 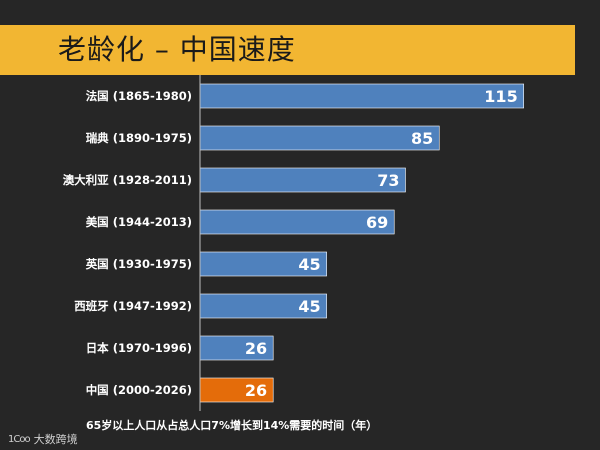 I want to click on category-label: 瑞典 (1890-1975), so click(x=139, y=138).